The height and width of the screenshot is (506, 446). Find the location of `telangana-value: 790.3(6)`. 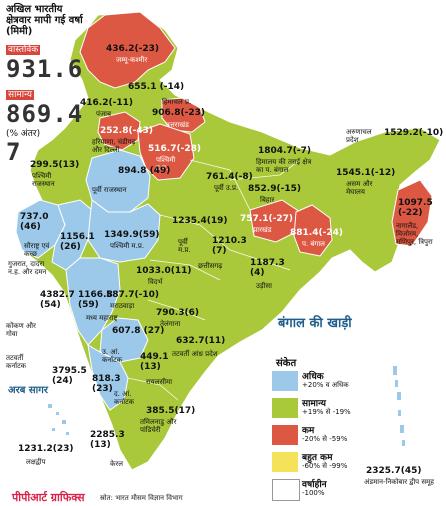

telangana-value: 790.3(6) is located at coordinates (177, 313).